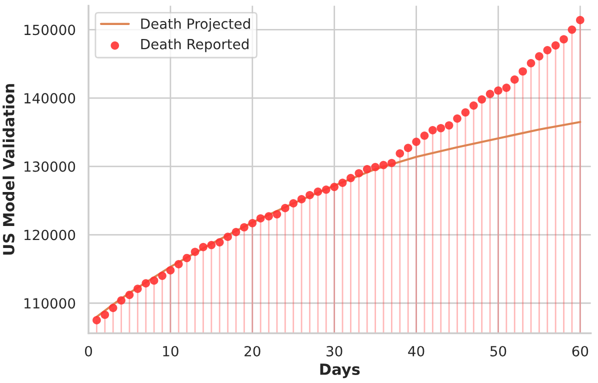  What do you see at coordinates (8, 169) in the screenshot?
I see `y-axis-title: US Model Validation` at bounding box center [8, 169].